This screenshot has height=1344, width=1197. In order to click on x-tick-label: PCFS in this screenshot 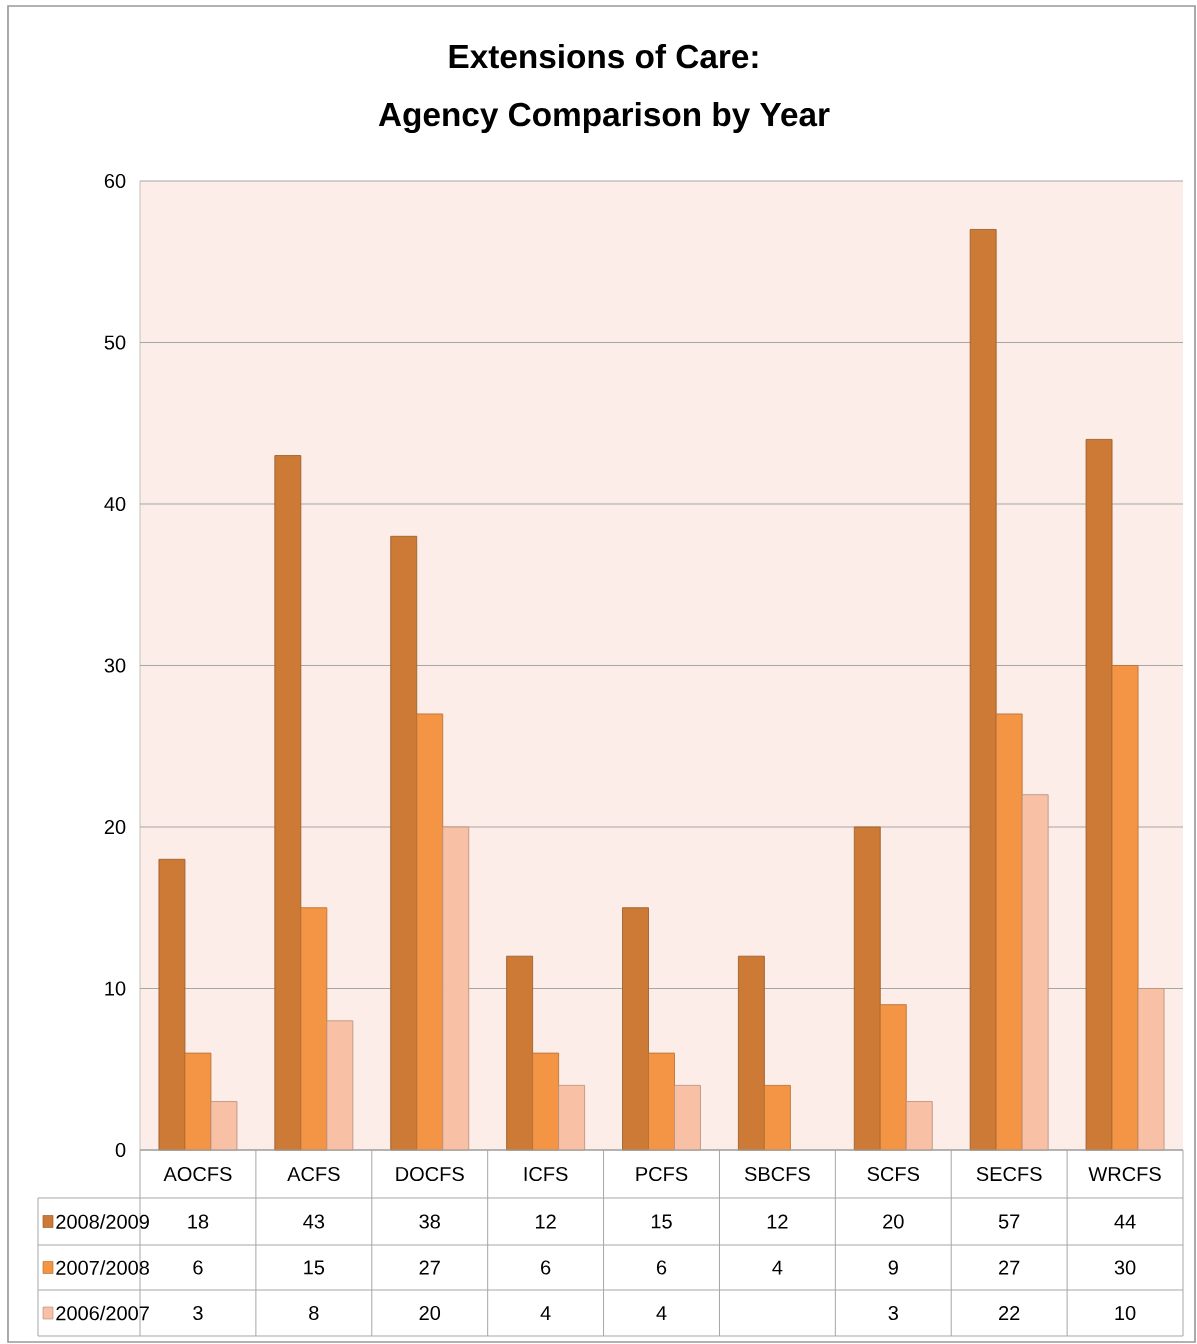, I will do `click(662, 1174)`.